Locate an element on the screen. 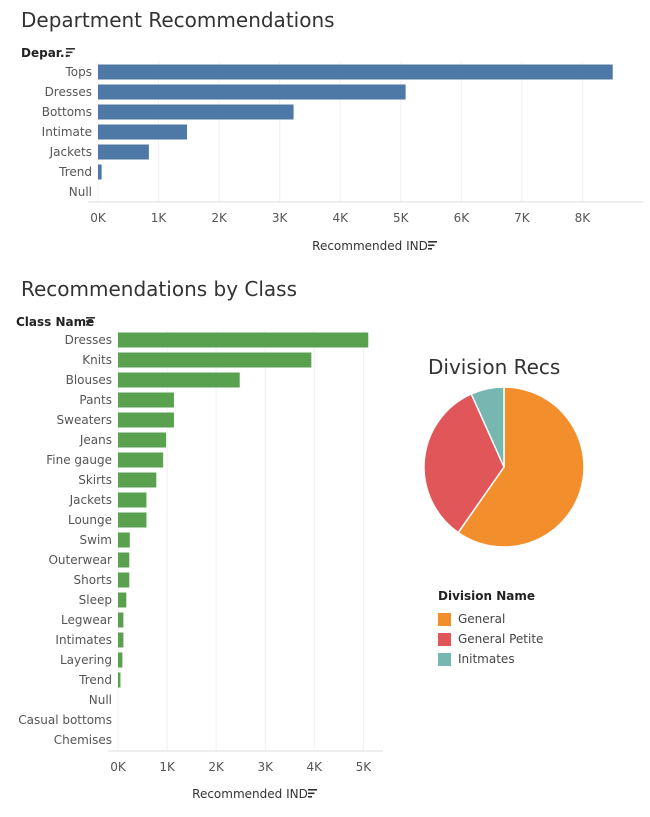  dept-bar-tops is located at coordinates (355, 72).